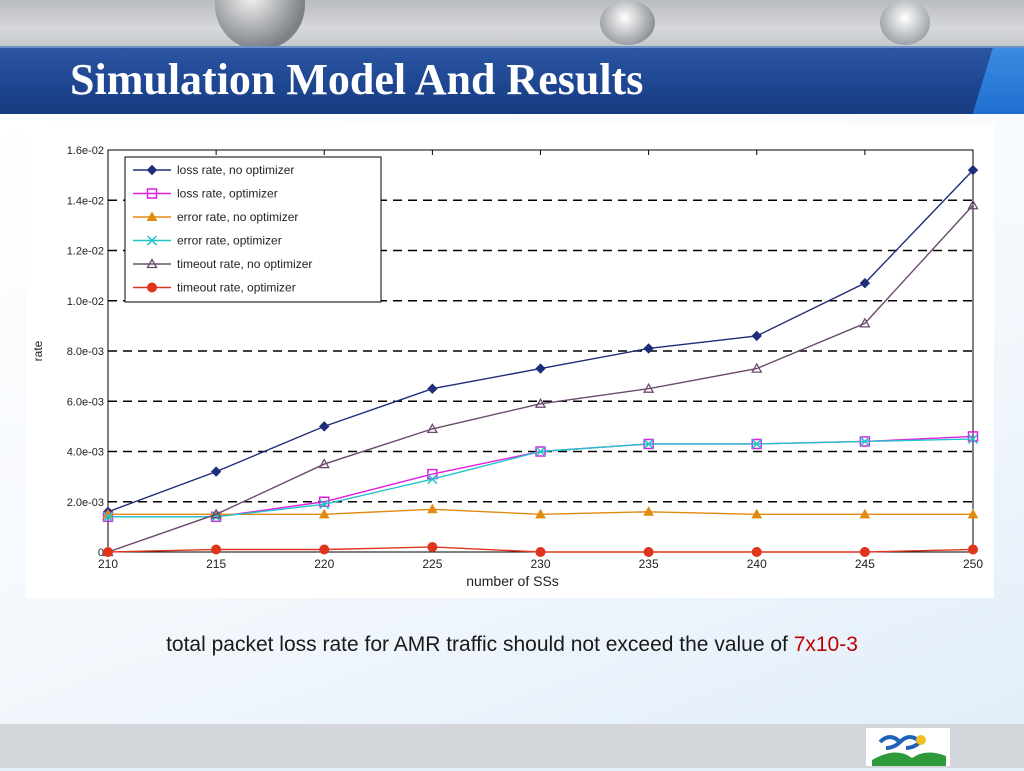 The image size is (1024, 771). I want to click on y-tick-label: 1.2e-02, so click(85, 252).